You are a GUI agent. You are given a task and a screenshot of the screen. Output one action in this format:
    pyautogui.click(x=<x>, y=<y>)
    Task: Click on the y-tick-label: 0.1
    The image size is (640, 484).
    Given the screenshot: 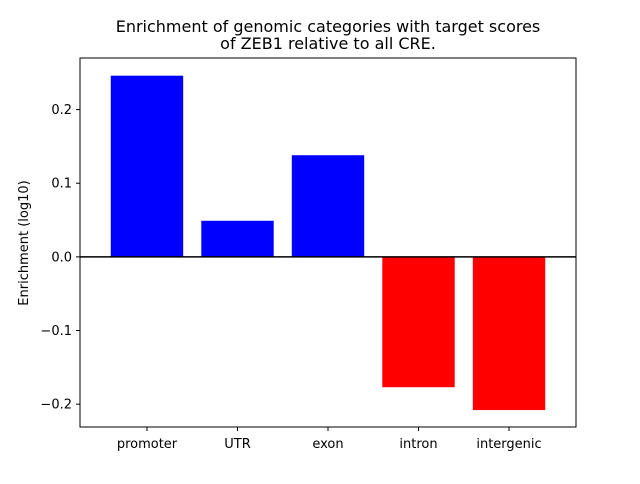 What is the action you would take?
    pyautogui.click(x=61, y=184)
    